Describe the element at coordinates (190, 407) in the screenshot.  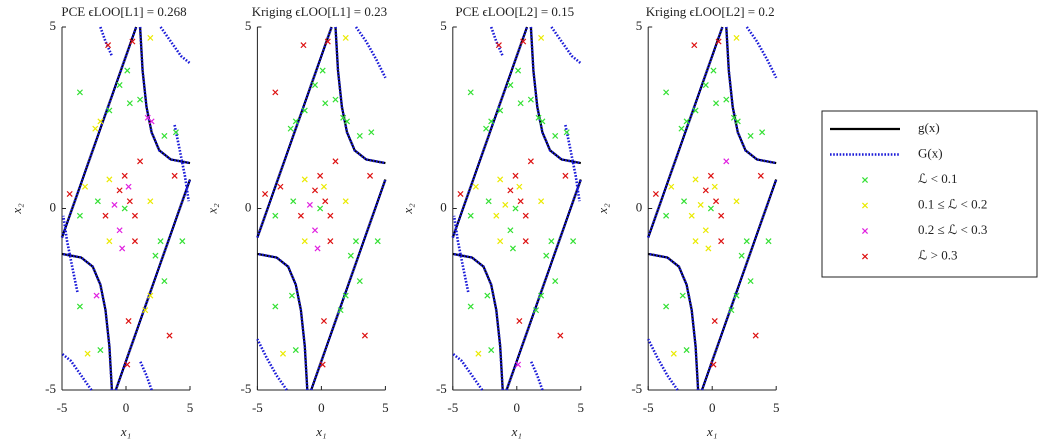
I see `x-tick-label: 5` at that location.